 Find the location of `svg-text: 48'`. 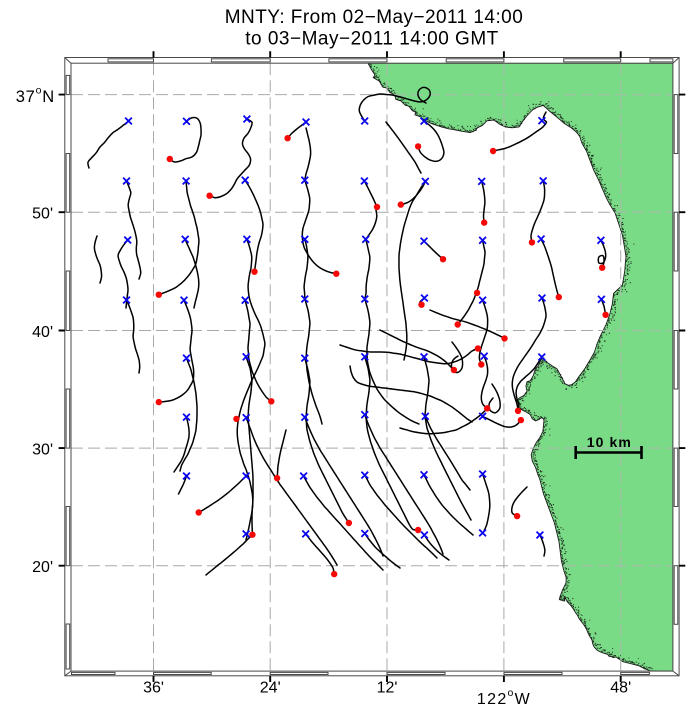

svg-text: 48' is located at coordinates (620, 688).